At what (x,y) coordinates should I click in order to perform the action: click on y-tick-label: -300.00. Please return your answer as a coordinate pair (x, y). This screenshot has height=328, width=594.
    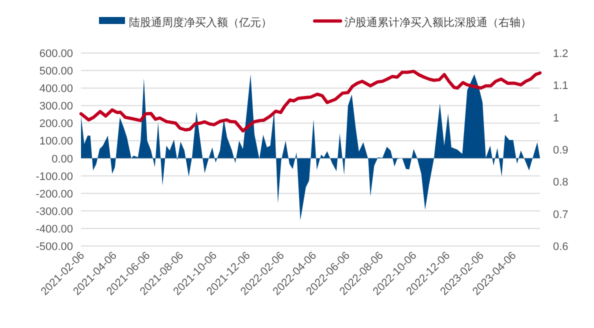
    Looking at the image, I should click on (54, 212).